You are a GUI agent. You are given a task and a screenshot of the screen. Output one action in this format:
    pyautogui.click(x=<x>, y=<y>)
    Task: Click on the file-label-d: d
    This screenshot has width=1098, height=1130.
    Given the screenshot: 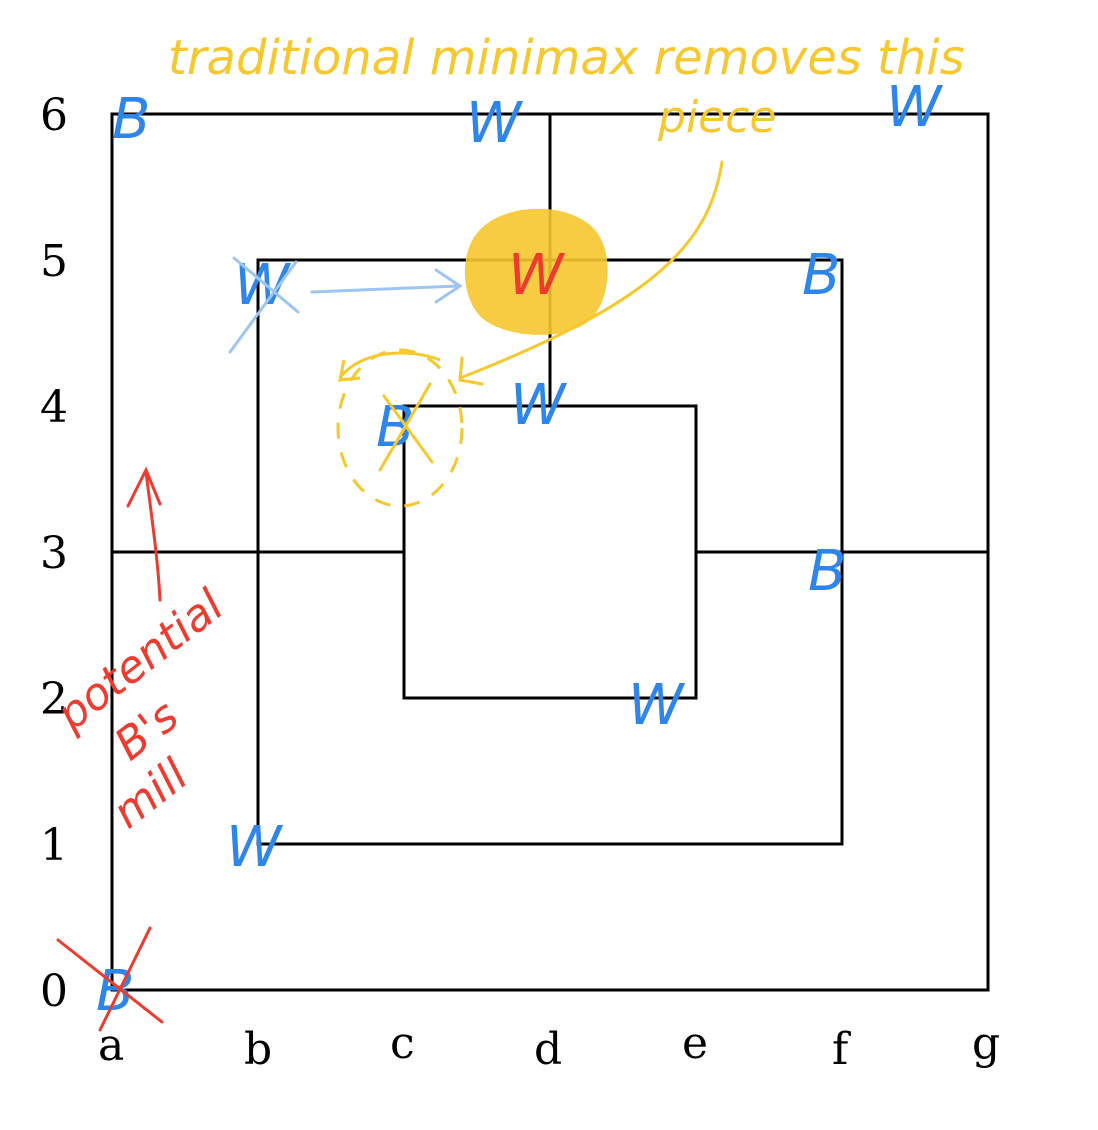 What is the action you would take?
    pyautogui.click(x=548, y=1049)
    